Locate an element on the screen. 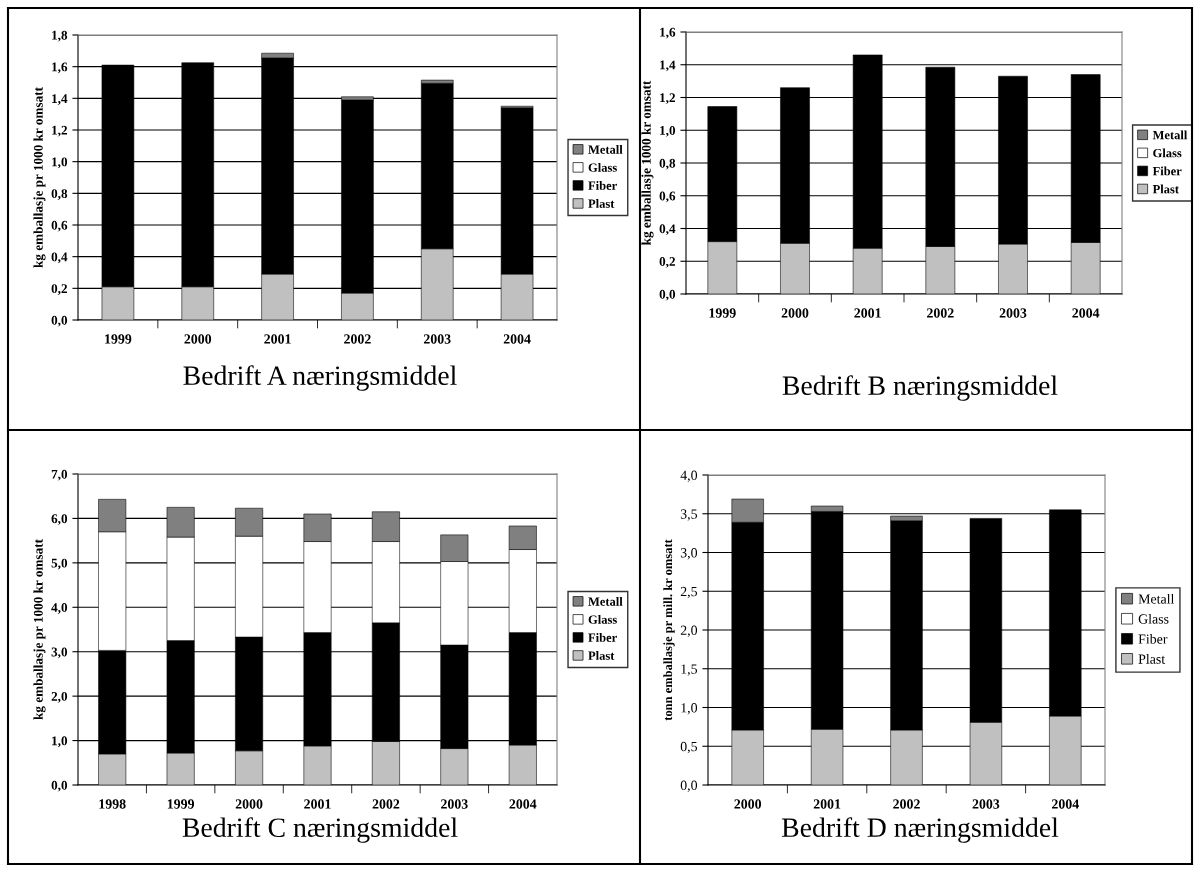  text: Bedrift C næringsmiddel is located at coordinates (320, 830).